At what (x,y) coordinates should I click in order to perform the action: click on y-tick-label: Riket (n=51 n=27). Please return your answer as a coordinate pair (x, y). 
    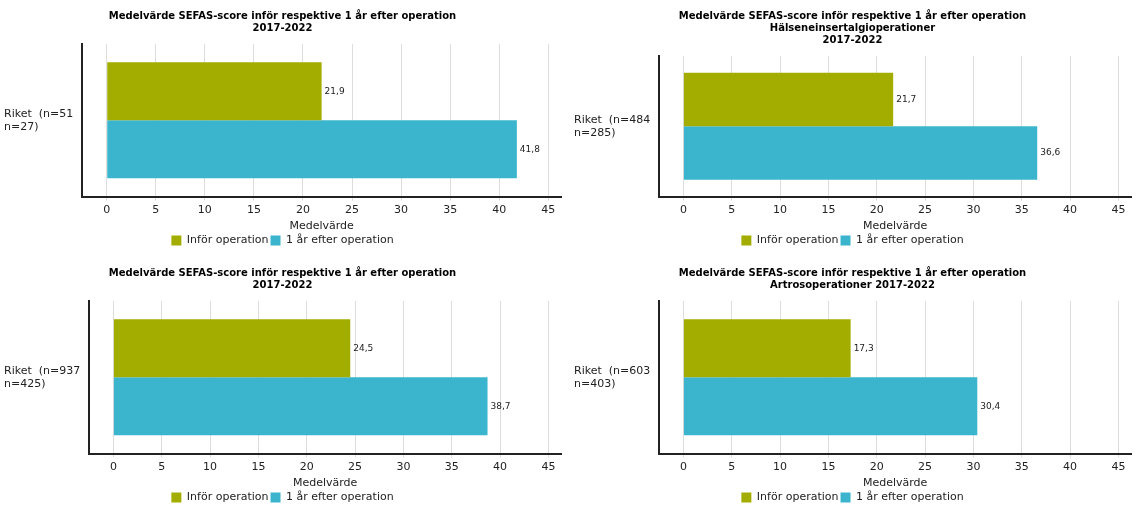
    Looking at the image, I should click on (39, 119).